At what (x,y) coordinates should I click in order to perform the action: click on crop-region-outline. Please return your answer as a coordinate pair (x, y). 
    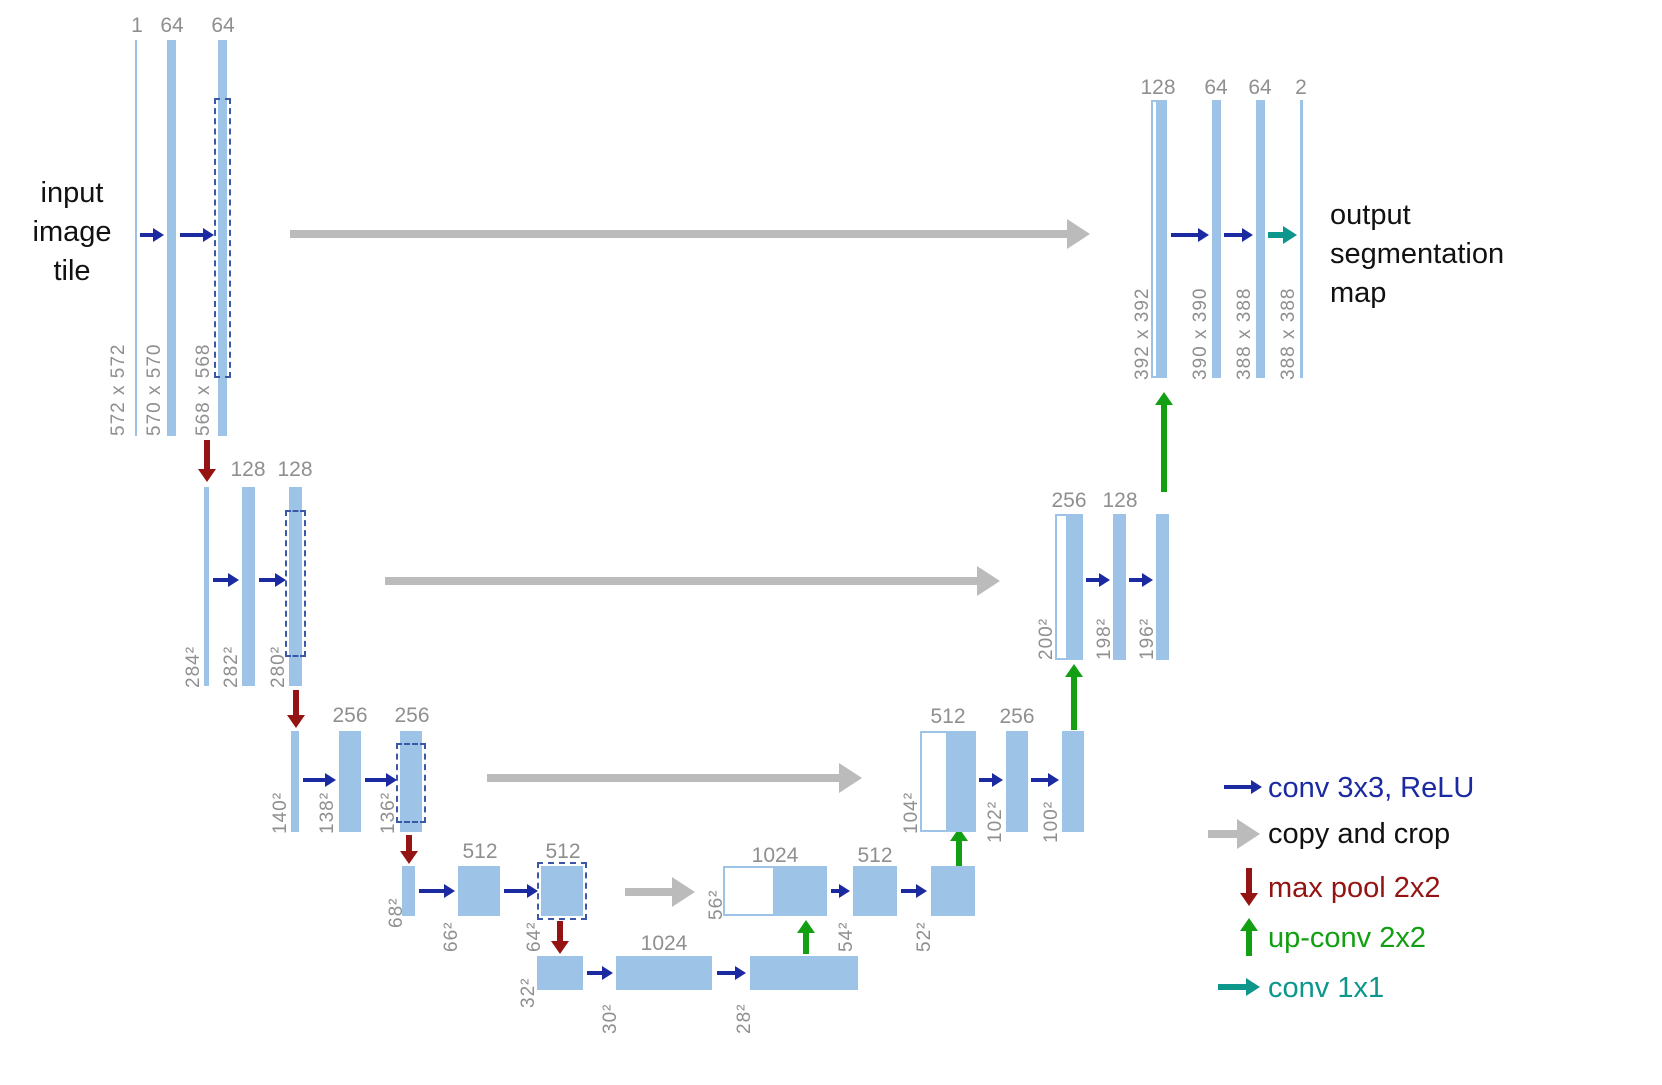
    Looking at the image, I should click on (411, 783).